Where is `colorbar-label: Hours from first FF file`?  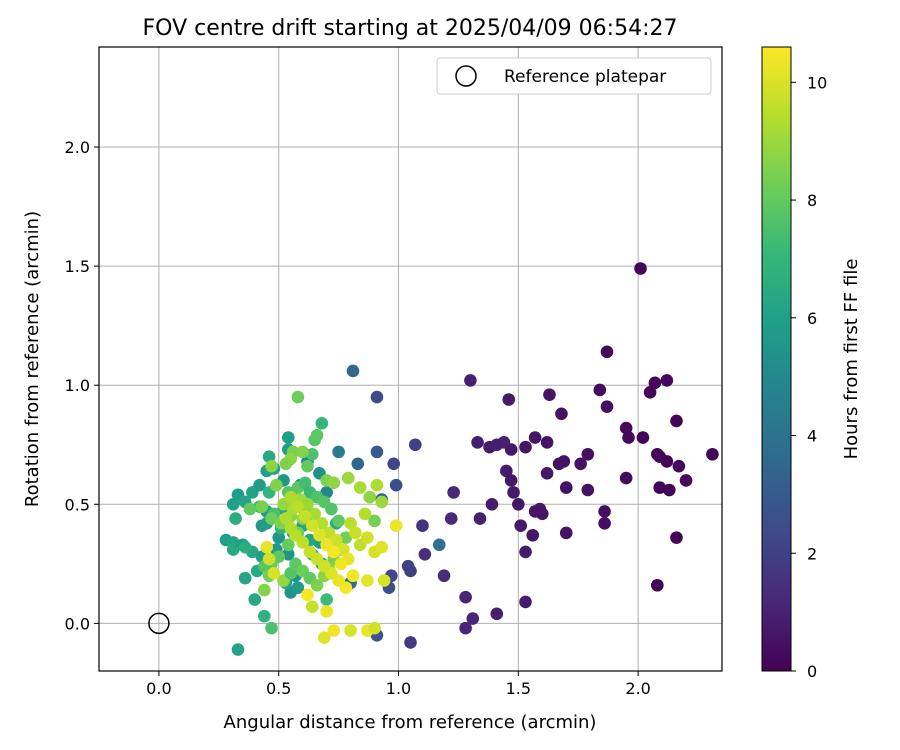
colorbar-label: Hours from first FF file is located at coordinates (851, 359).